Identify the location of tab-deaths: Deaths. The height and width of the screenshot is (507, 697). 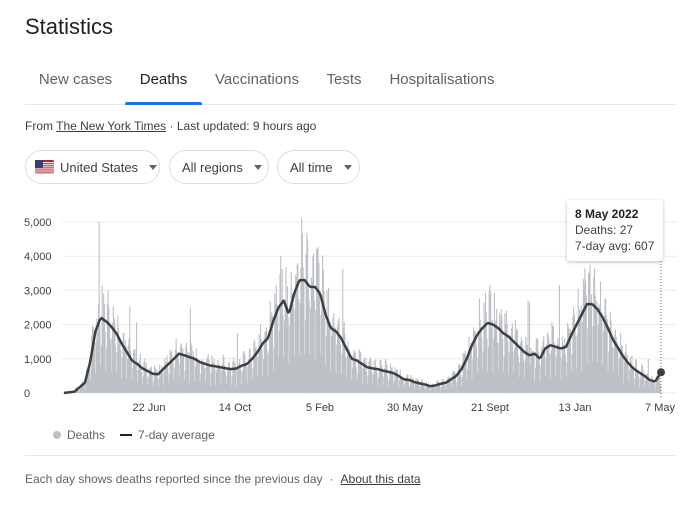
(163, 82).